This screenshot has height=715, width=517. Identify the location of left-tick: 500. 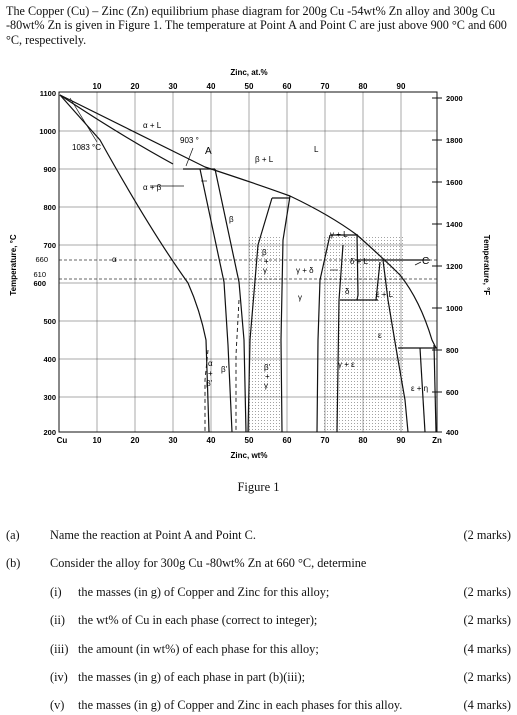
(49, 321).